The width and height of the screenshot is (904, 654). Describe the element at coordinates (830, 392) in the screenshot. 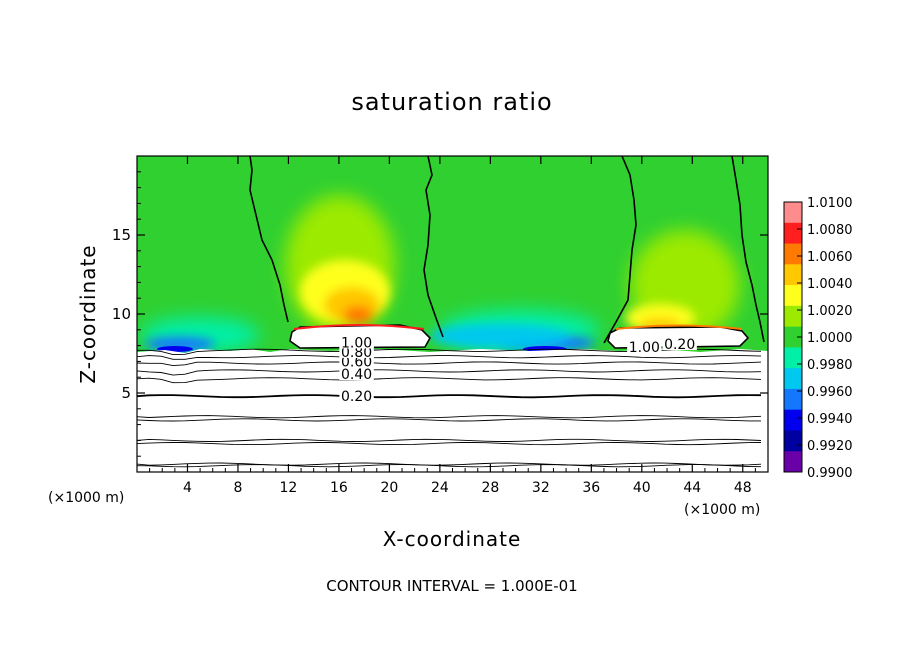

I see `colorbar-tick-label: 0.9960` at that location.